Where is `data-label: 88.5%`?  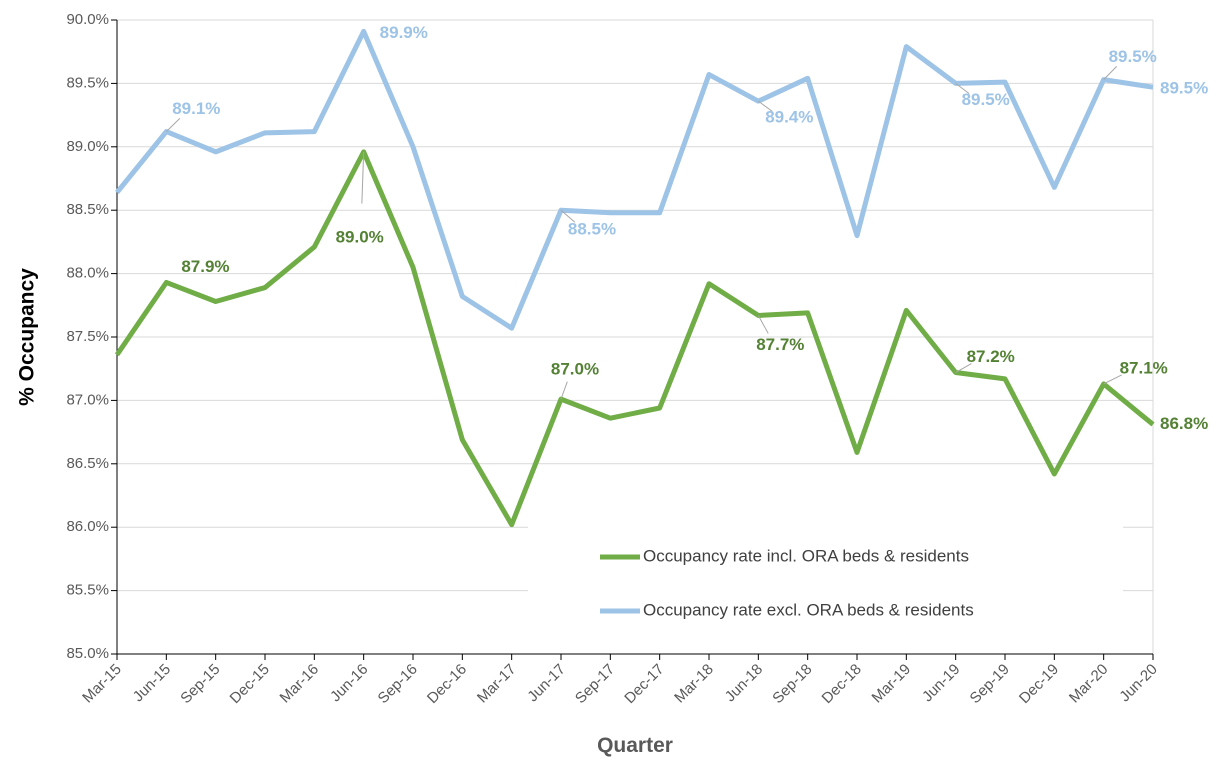
data-label: 88.5% is located at coordinates (592, 229).